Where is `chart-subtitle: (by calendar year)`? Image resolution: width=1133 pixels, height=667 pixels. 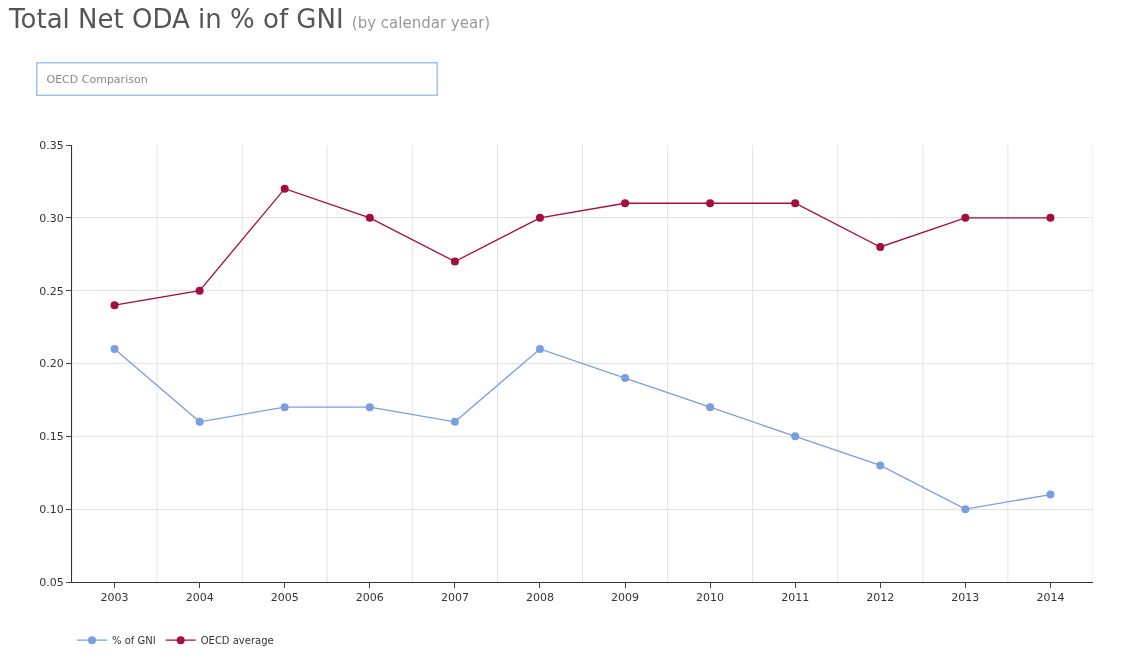
chart-subtitle: (by calendar year) is located at coordinates (421, 23).